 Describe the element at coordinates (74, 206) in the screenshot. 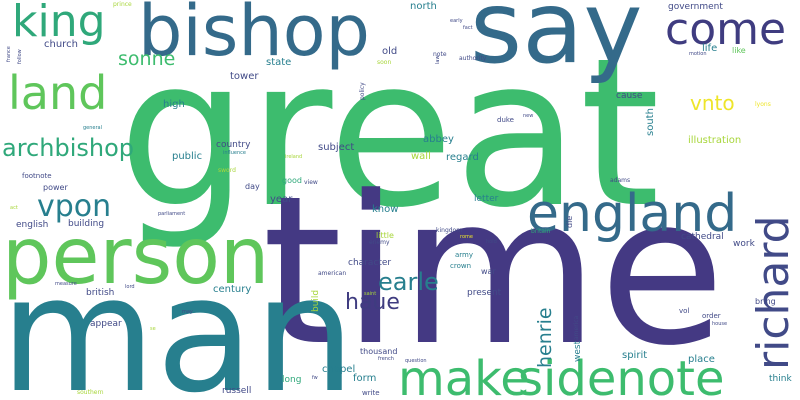

I see `word-vpon: vpon` at that location.